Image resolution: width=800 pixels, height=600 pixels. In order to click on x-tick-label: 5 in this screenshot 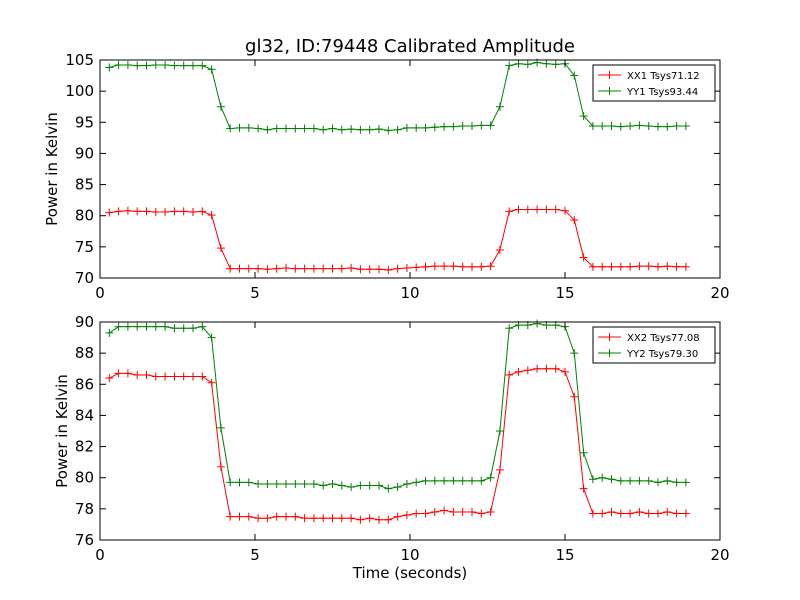, I will do `click(255, 555)`.